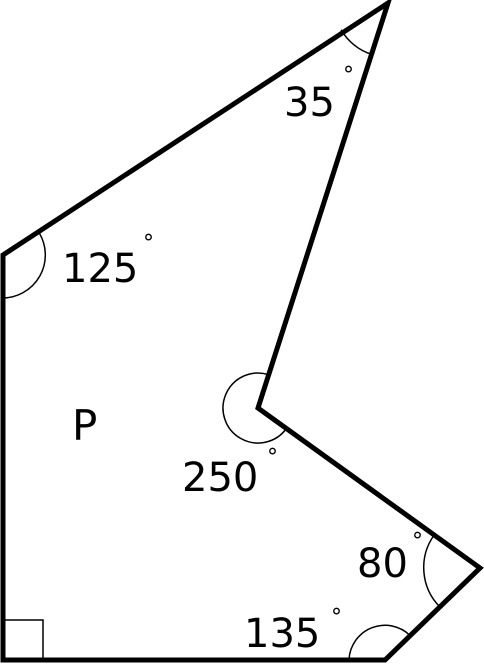 This screenshot has height=669, width=484. I want to click on angle-value-135: 135, so click(282, 634).